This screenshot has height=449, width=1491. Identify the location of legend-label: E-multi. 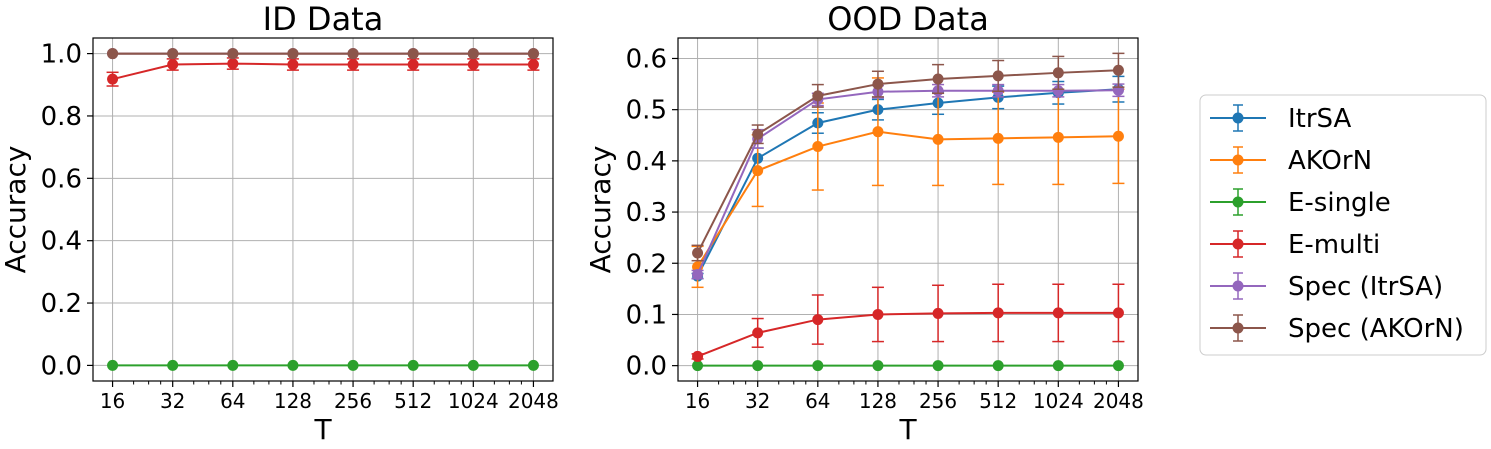
(1334, 245).